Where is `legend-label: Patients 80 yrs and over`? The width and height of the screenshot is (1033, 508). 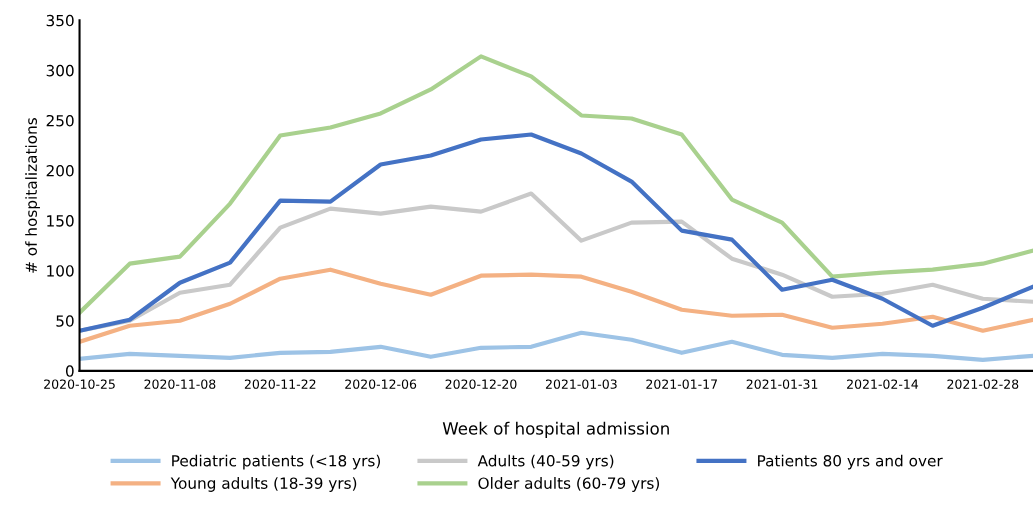 legend-label: Patients 80 yrs and over is located at coordinates (850, 462).